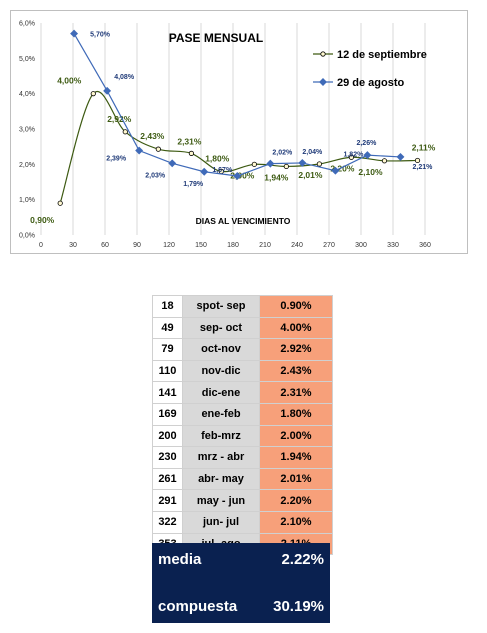 The width and height of the screenshot is (487, 633). I want to click on rate-cell: 2.01%, so click(296, 479).